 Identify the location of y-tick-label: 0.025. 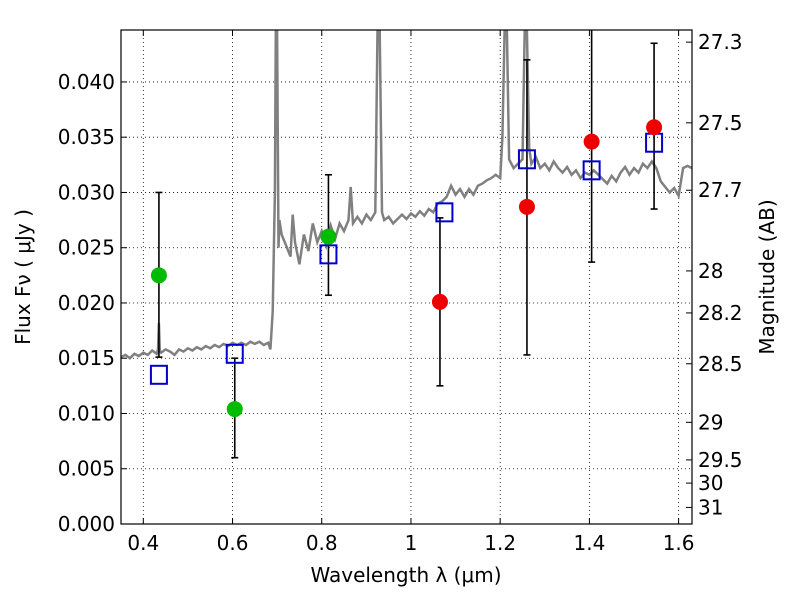
(86, 248).